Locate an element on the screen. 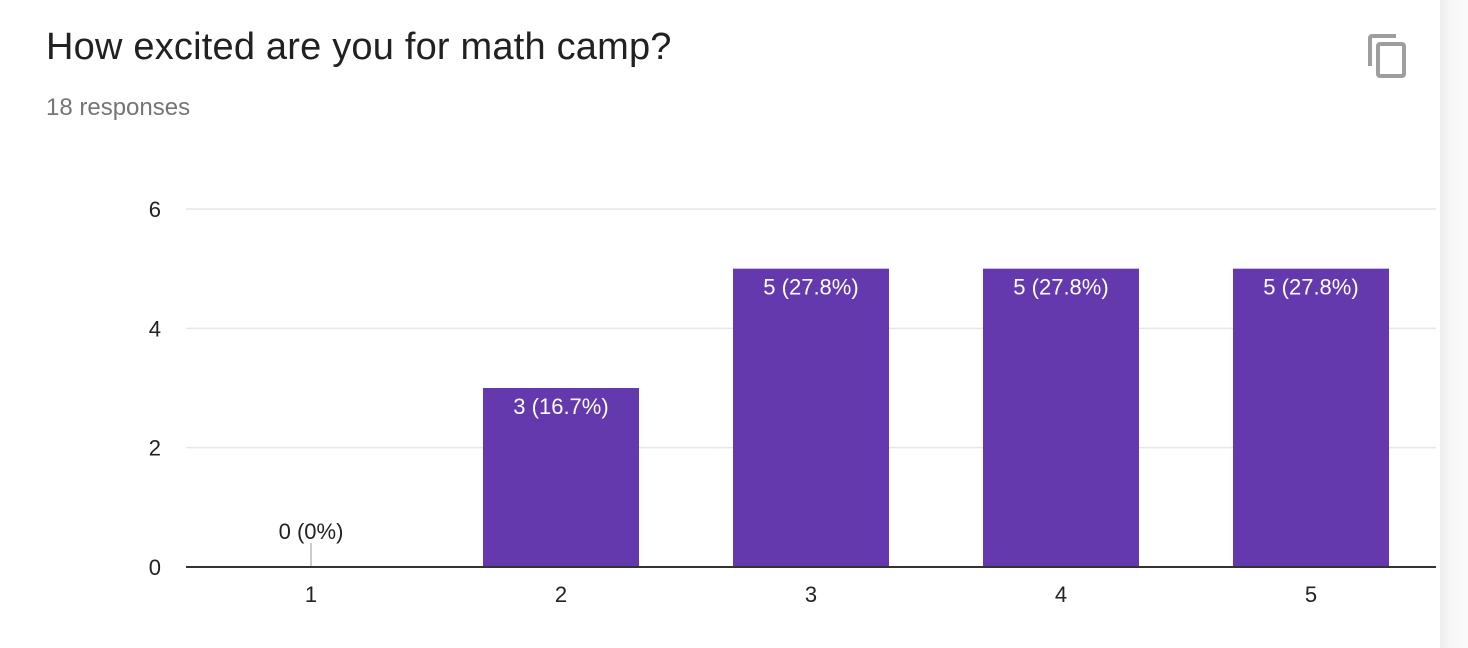 Image resolution: width=1468 pixels, height=648 pixels. y-tick-label: 6 is located at coordinates (155, 209).